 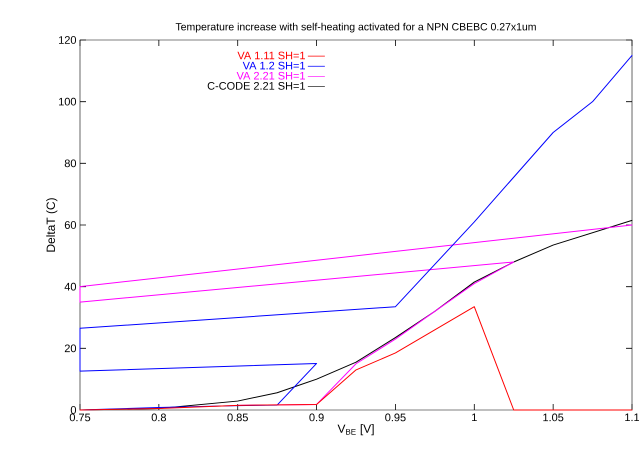 I want to click on y-tick-label: 40, so click(x=70, y=286).